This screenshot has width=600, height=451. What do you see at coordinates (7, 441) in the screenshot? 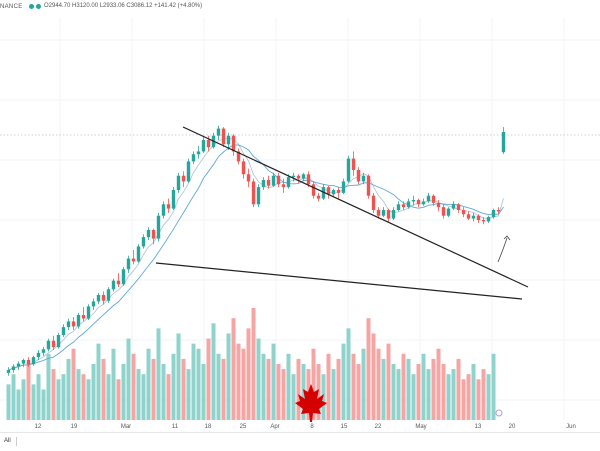
I see `range-all-button: All` at bounding box center [7, 441].